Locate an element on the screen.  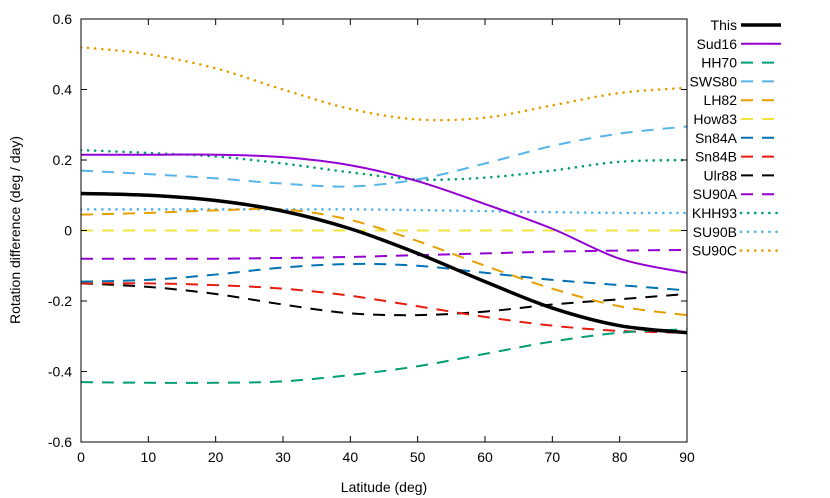
series-line-sn84b is located at coordinates (384, 308).